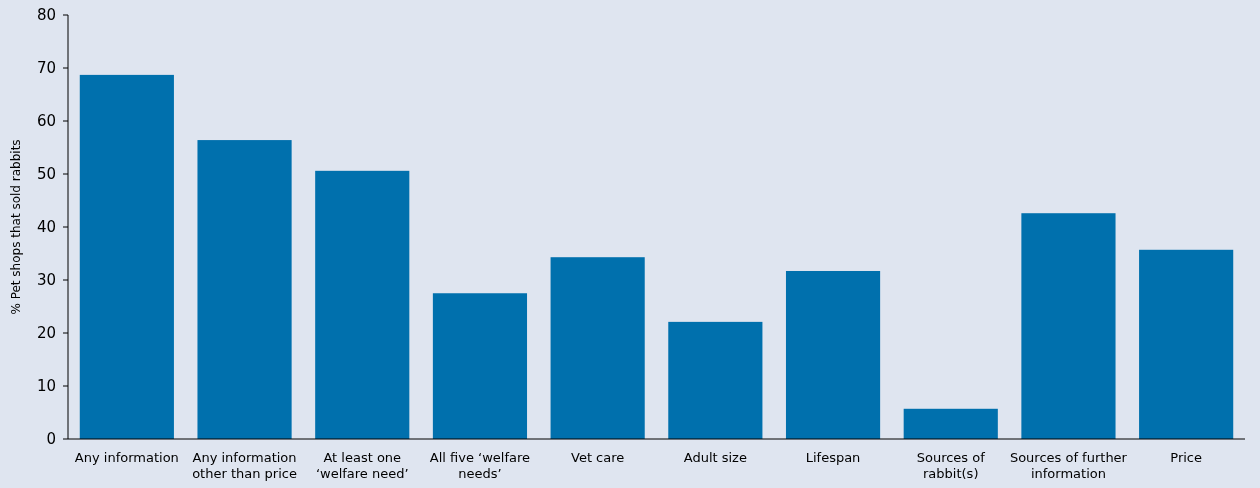  Describe the element at coordinates (1068, 465) in the screenshot. I see `x-tick-label: Sources of further information` at that location.